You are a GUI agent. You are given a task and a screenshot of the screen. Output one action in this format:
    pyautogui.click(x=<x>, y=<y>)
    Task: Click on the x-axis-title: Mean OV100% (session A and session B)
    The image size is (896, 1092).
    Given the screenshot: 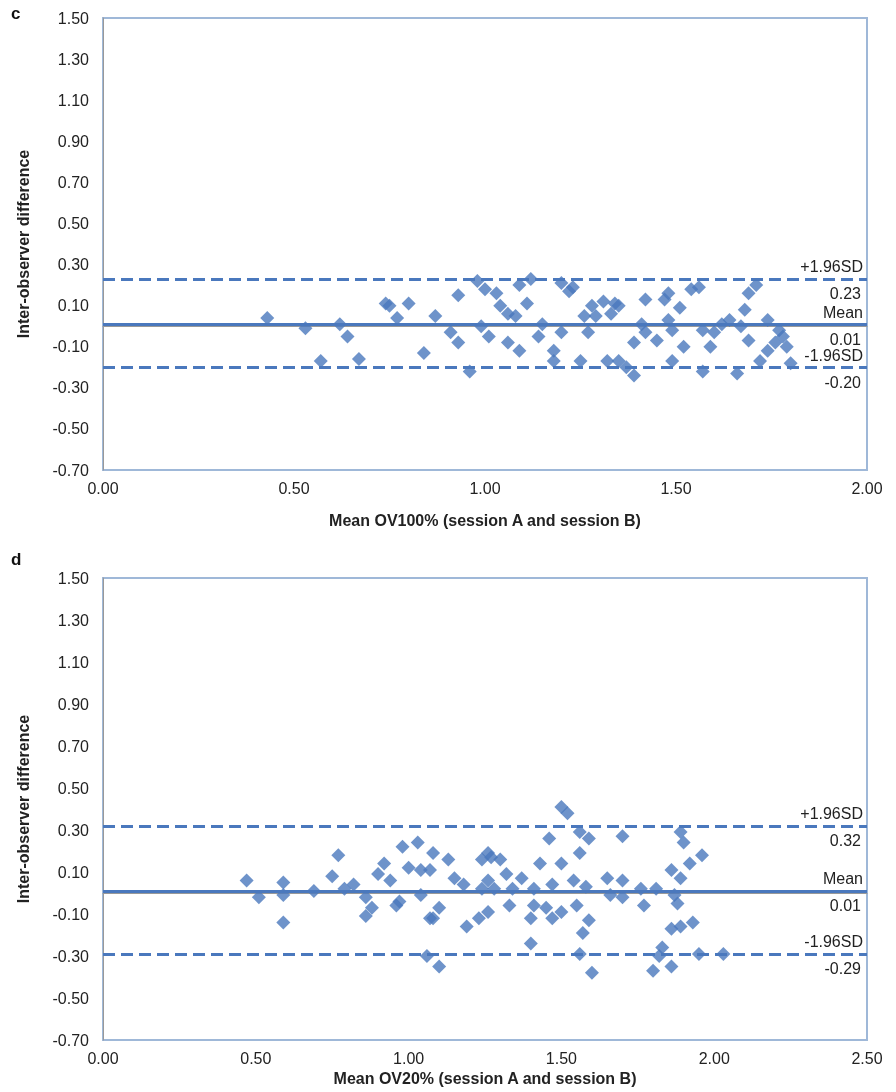 What is the action you would take?
    pyautogui.click(x=485, y=520)
    